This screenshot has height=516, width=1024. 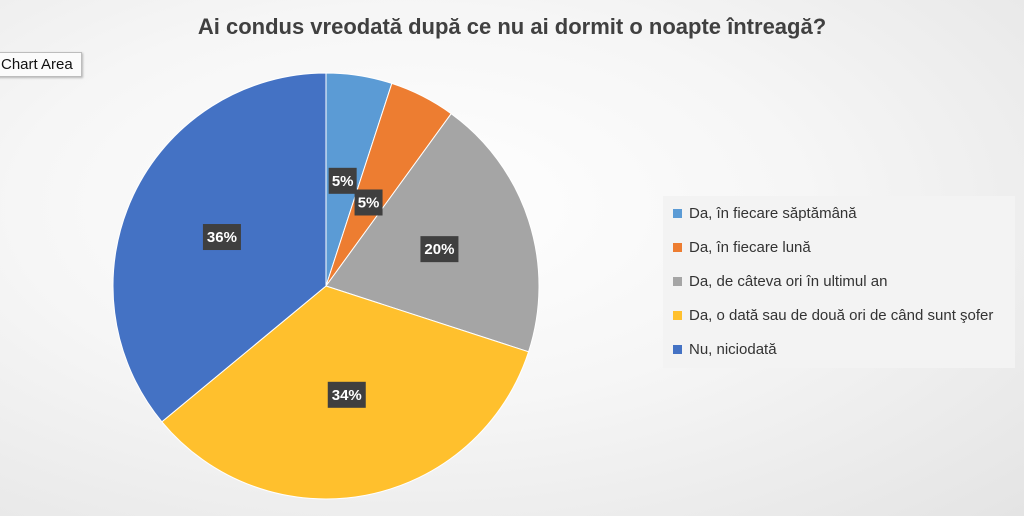 I want to click on legend-item: Nu, niciodată, so click(x=839, y=349).